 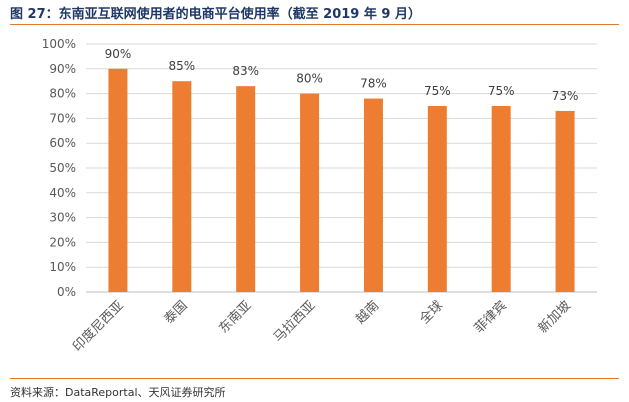 I want to click on x-tick-label: 菲律宾, so click(x=490, y=317).